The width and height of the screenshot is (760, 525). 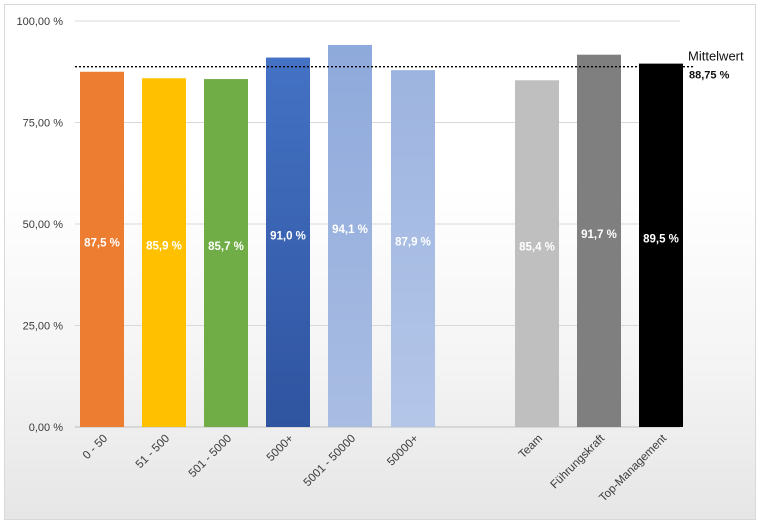 What do you see at coordinates (577, 461) in the screenshot?
I see `x-category-label: Führungskraft` at bounding box center [577, 461].